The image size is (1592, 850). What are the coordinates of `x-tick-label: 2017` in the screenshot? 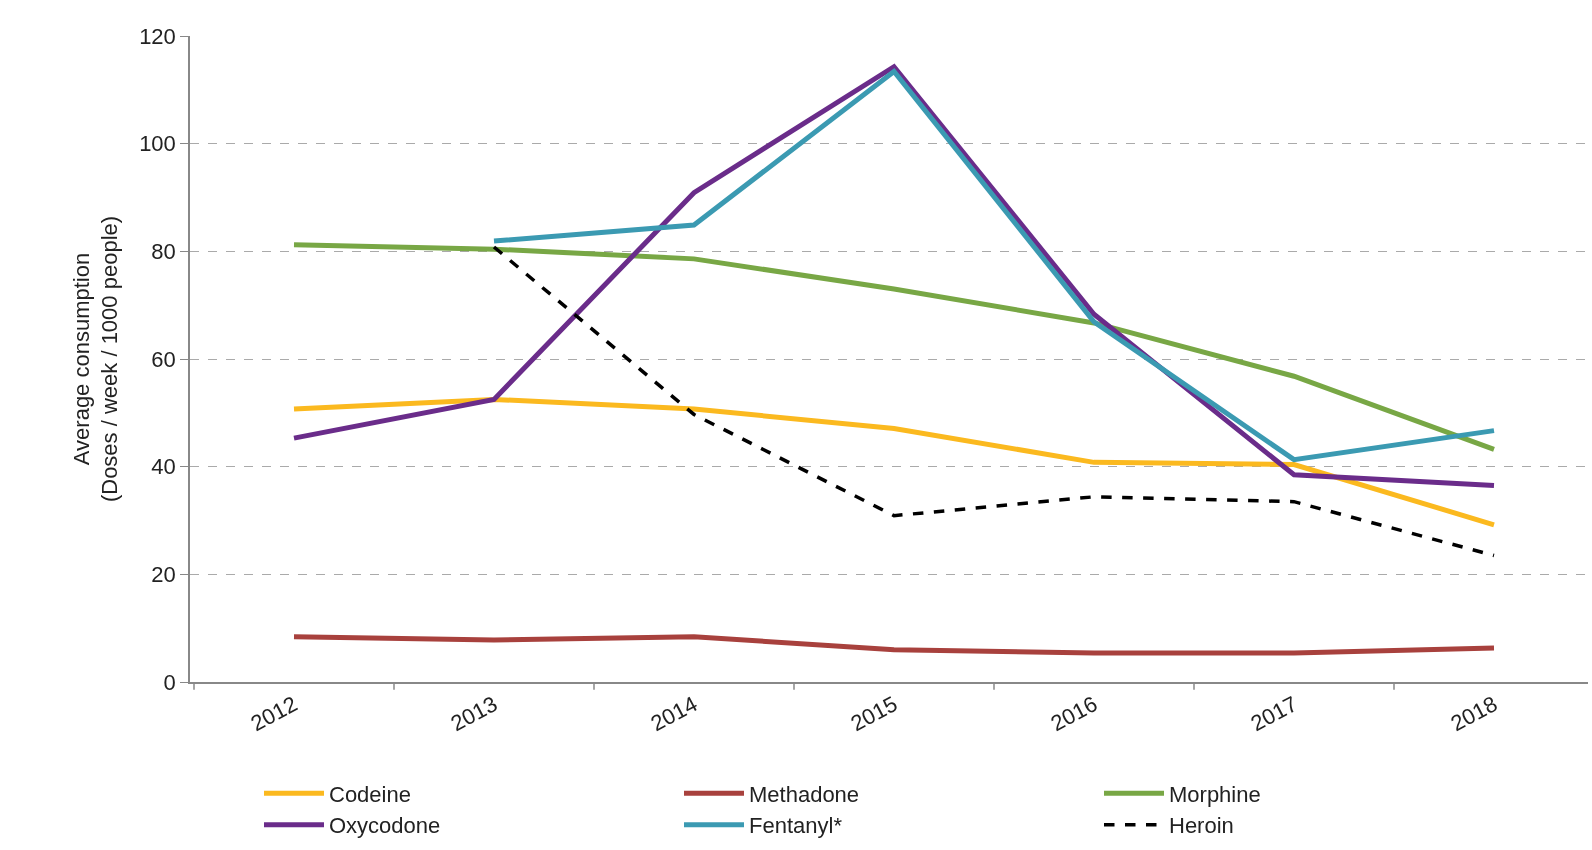 It's located at (1274, 714).